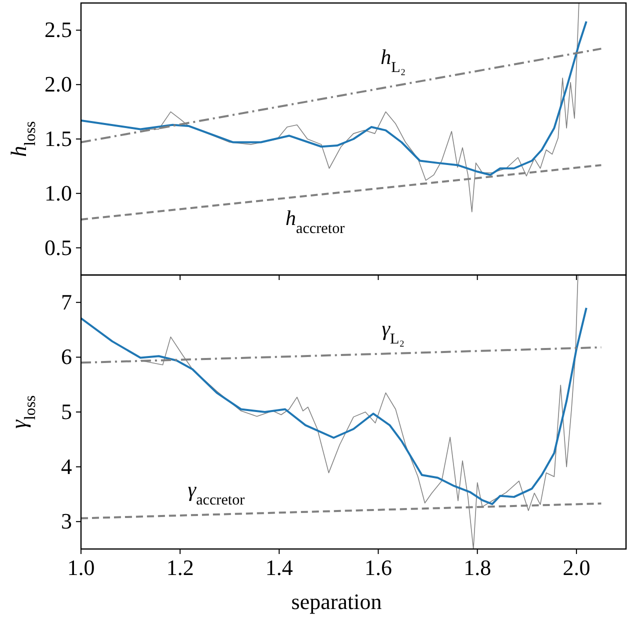 This screenshot has width=627, height=620. I want to click on x-tick-label: 1.8, so click(478, 567).